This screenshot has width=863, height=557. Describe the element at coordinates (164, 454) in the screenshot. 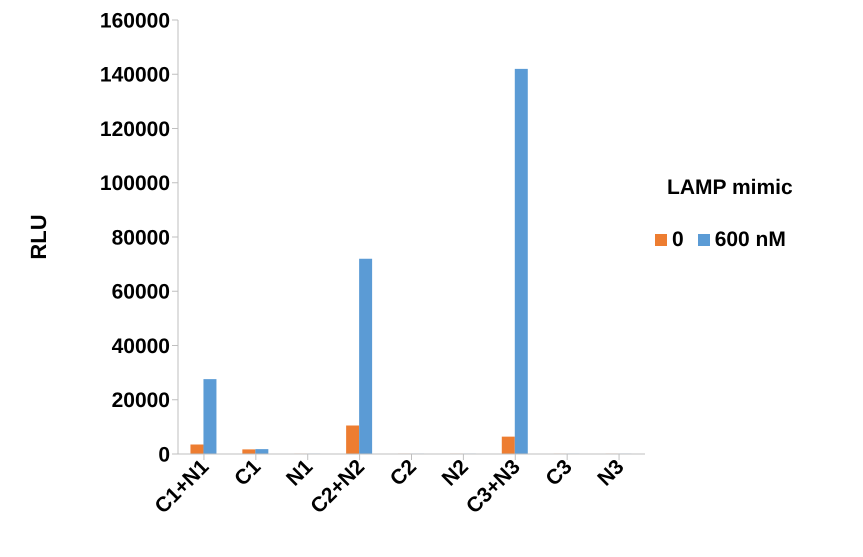

I see `y-tick-label: 0` at that location.